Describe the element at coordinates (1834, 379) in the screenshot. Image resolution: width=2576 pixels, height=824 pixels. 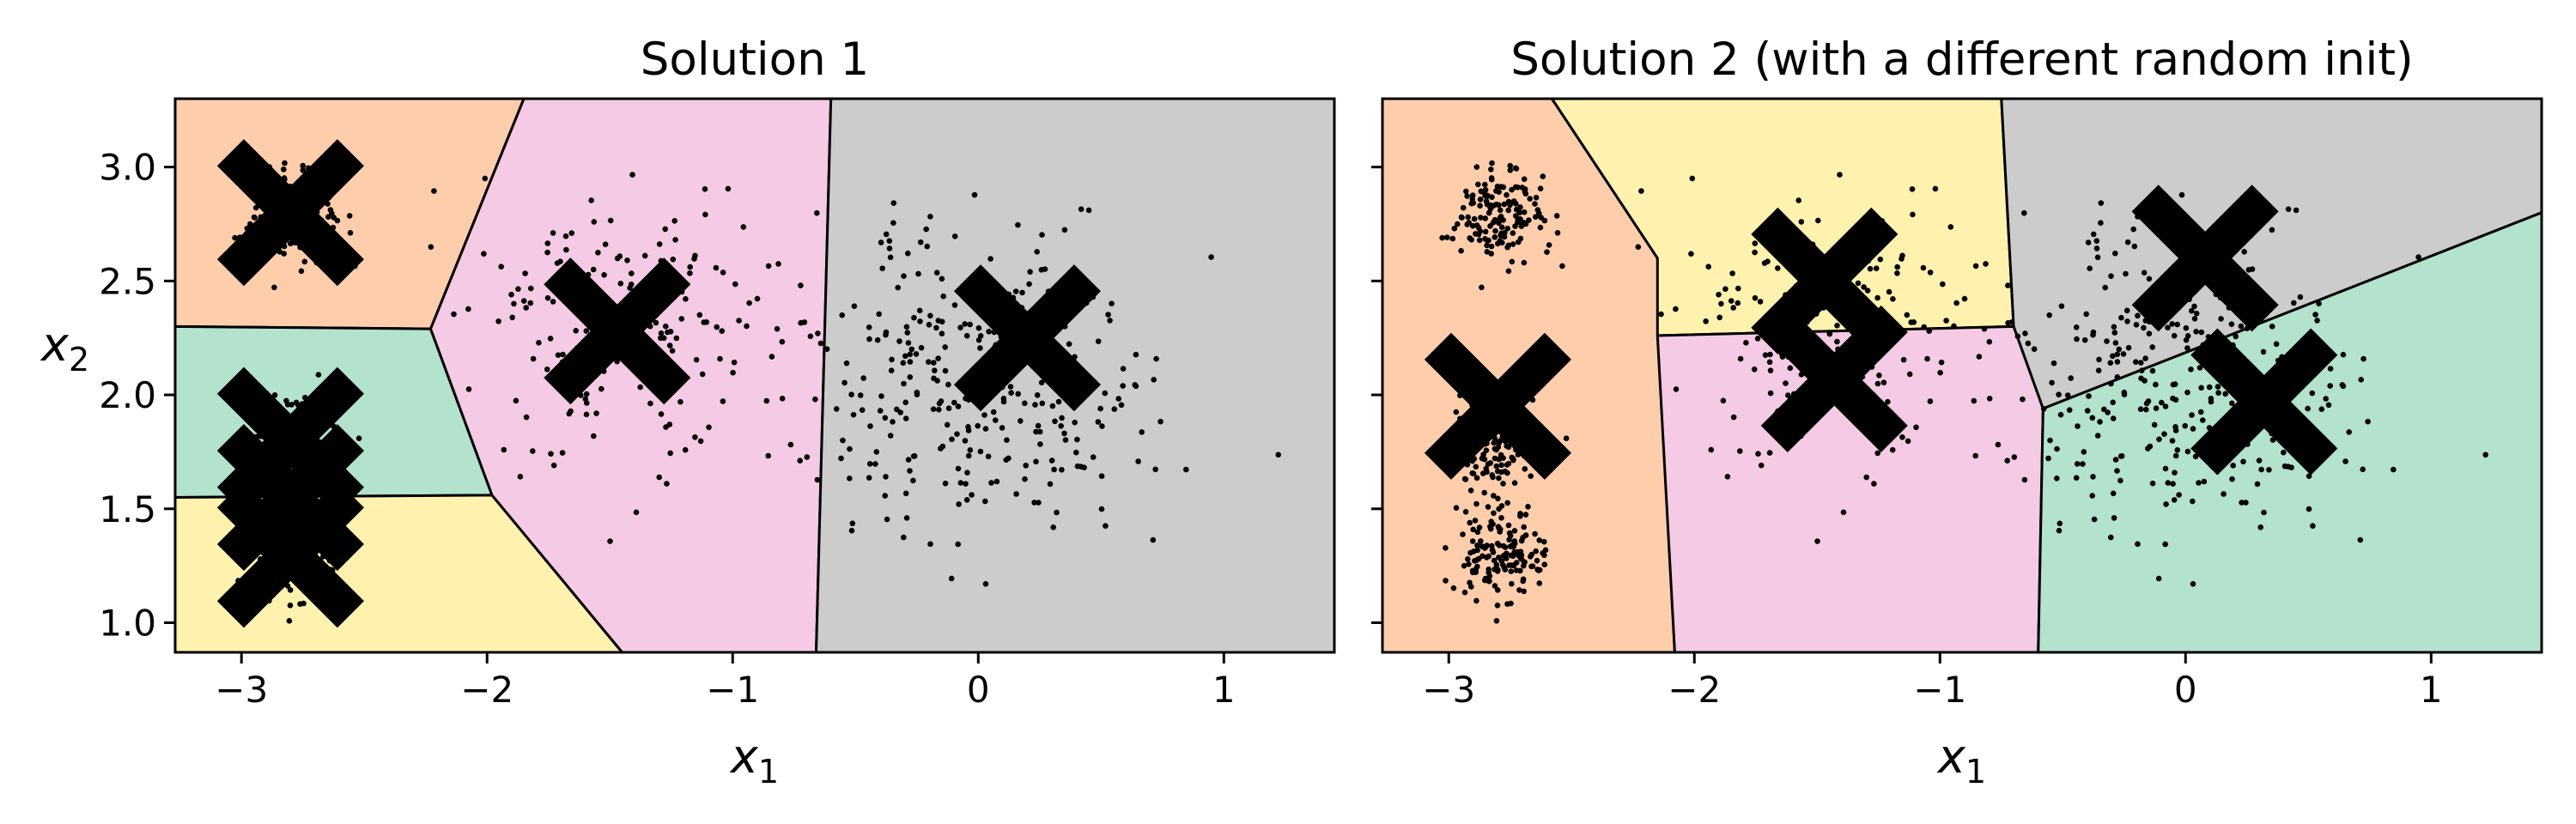
I see `centroid-marker` at that location.